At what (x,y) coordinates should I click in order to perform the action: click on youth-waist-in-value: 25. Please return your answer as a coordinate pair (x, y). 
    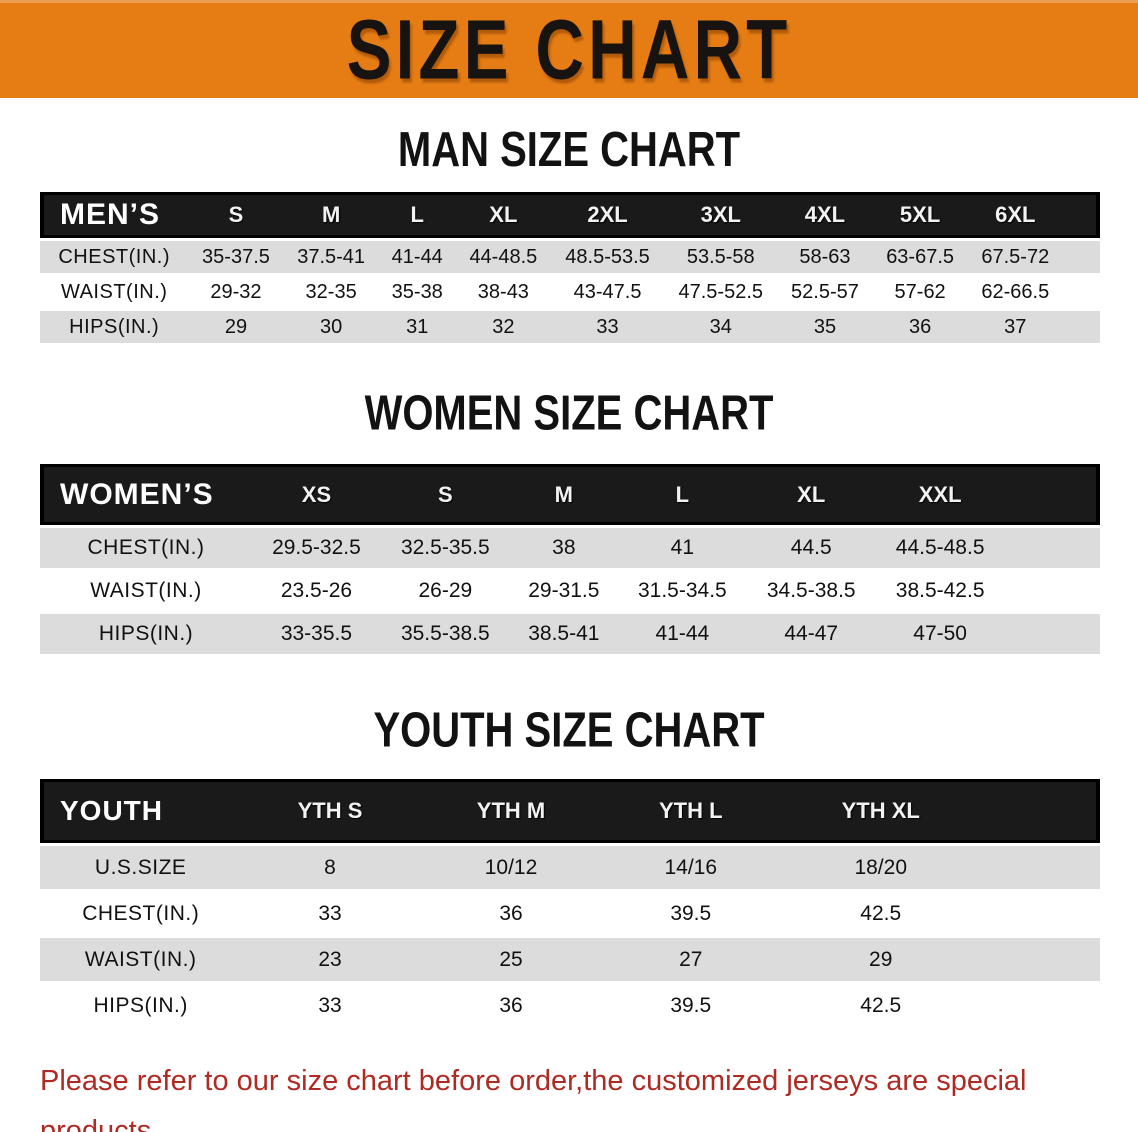
    Looking at the image, I should click on (511, 959).